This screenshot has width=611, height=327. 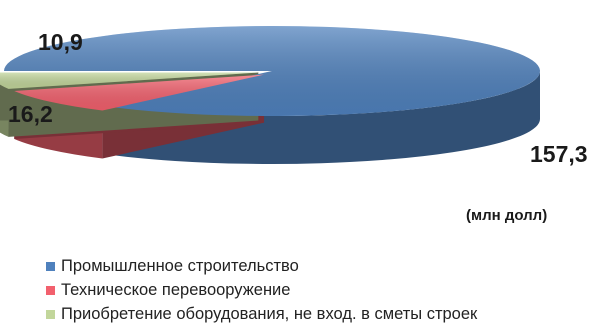 I want to click on unit-label: (млн долл), so click(x=506, y=215).